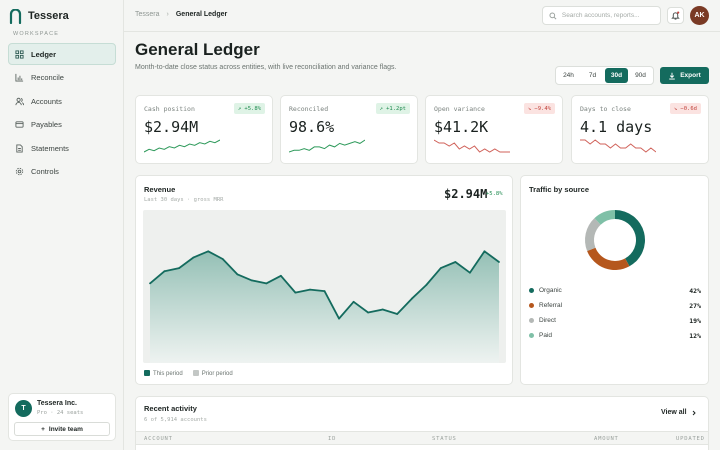  I want to click on source-pct: 12%, so click(695, 335).